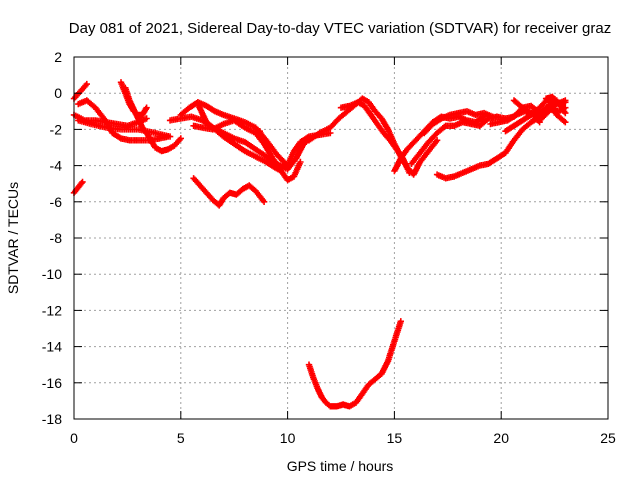 The height and width of the screenshot is (480, 640). What do you see at coordinates (52, 419) in the screenshot?
I see `y-tick-label: -18` at bounding box center [52, 419].